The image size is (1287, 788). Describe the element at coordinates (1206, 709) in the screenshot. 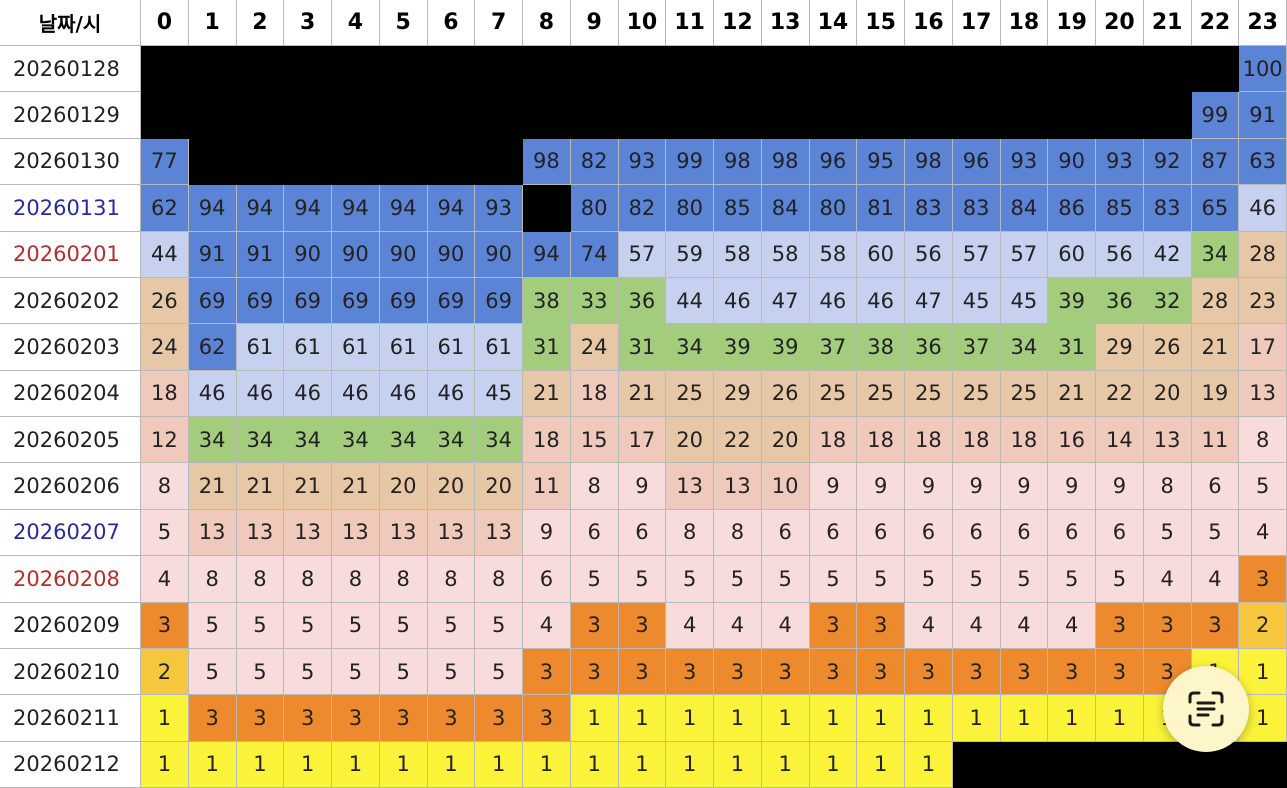

I see `text-scan-button` at that location.